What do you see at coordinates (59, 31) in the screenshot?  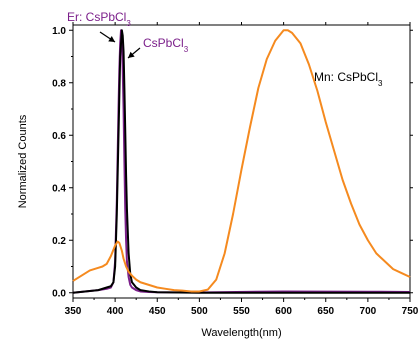 I see `y-tick-label: 1.0` at bounding box center [59, 31].